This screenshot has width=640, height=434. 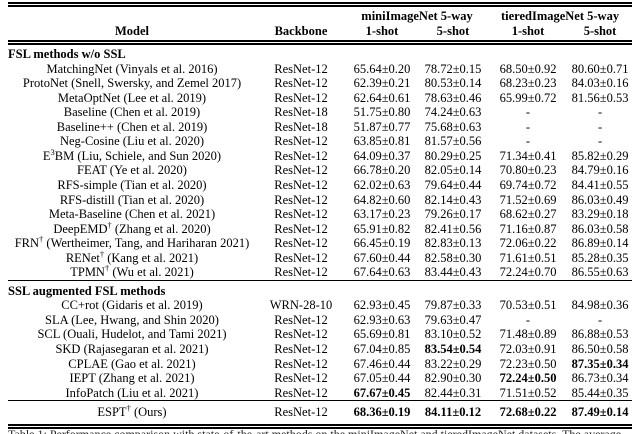 I want to click on accuracy-value: 71.48±0.89, so click(x=528, y=334).